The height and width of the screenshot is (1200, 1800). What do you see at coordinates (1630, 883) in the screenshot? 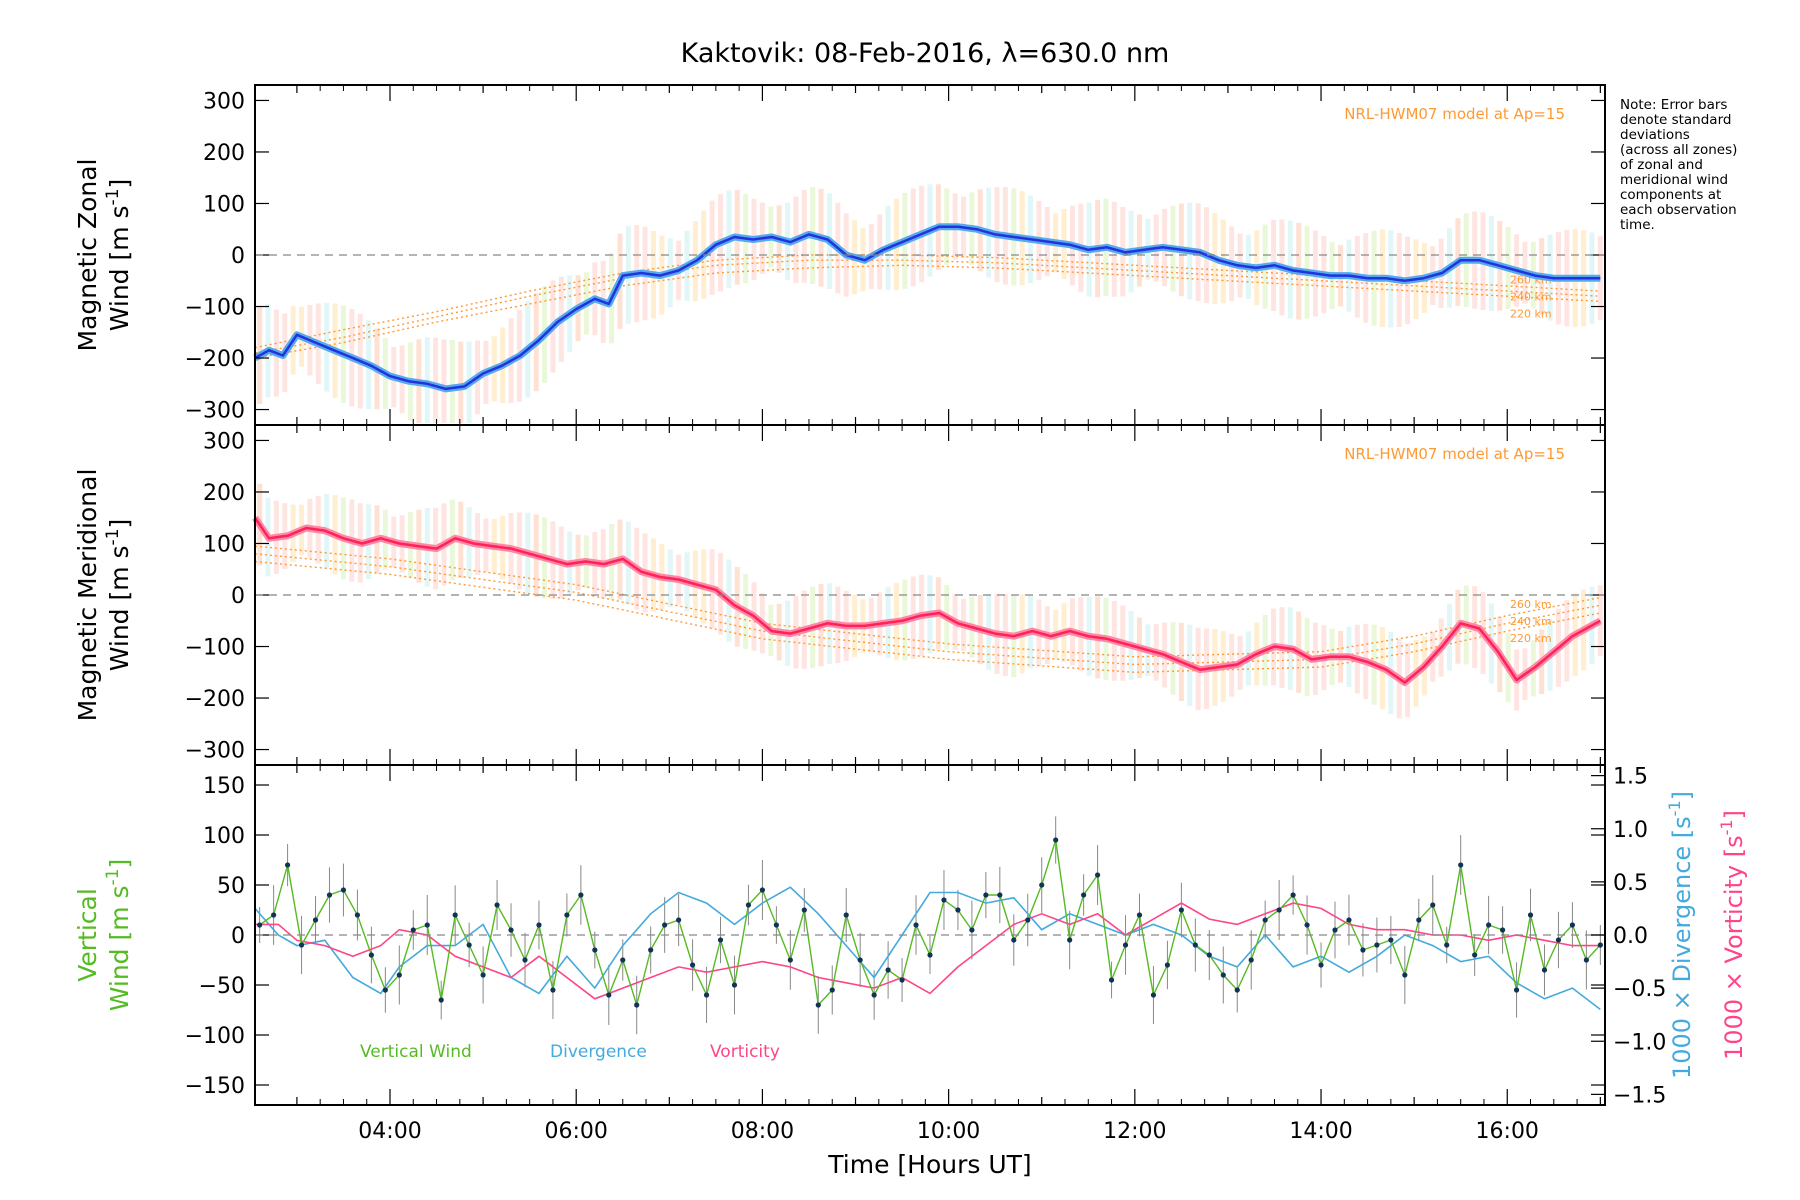
I see `y2-tick-label: 0.5` at bounding box center [1630, 883].